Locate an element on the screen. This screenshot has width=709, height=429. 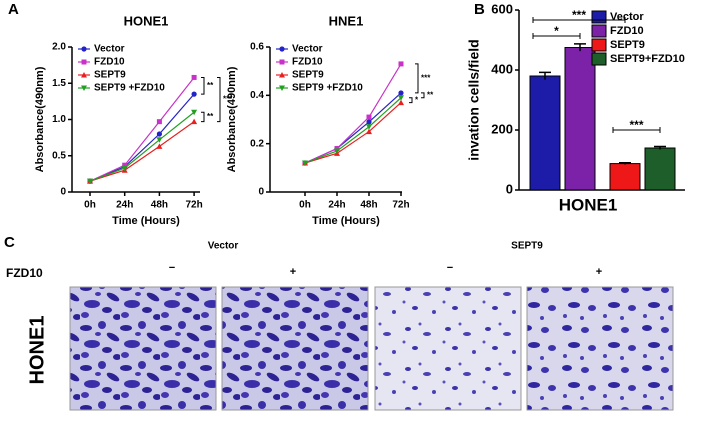
legend-label: SEPT9 +FZD10 is located at coordinates (129, 88).